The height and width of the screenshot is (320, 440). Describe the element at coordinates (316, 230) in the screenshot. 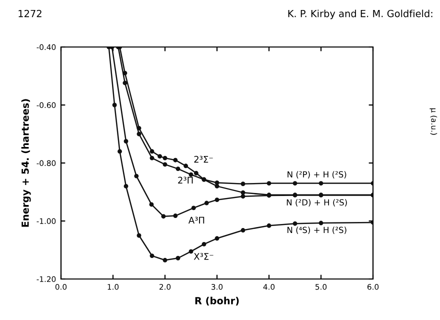

I see `annotation: N (⁴S) + H (²S)` at that location.